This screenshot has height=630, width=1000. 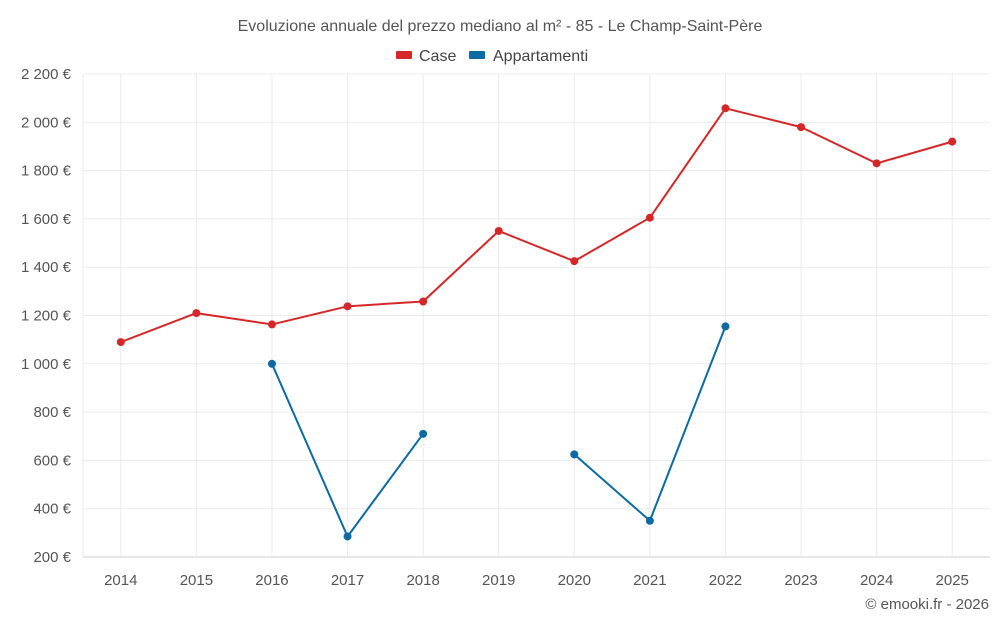 What do you see at coordinates (120, 580) in the screenshot?
I see `x-tick-label-2014: 2014` at bounding box center [120, 580].